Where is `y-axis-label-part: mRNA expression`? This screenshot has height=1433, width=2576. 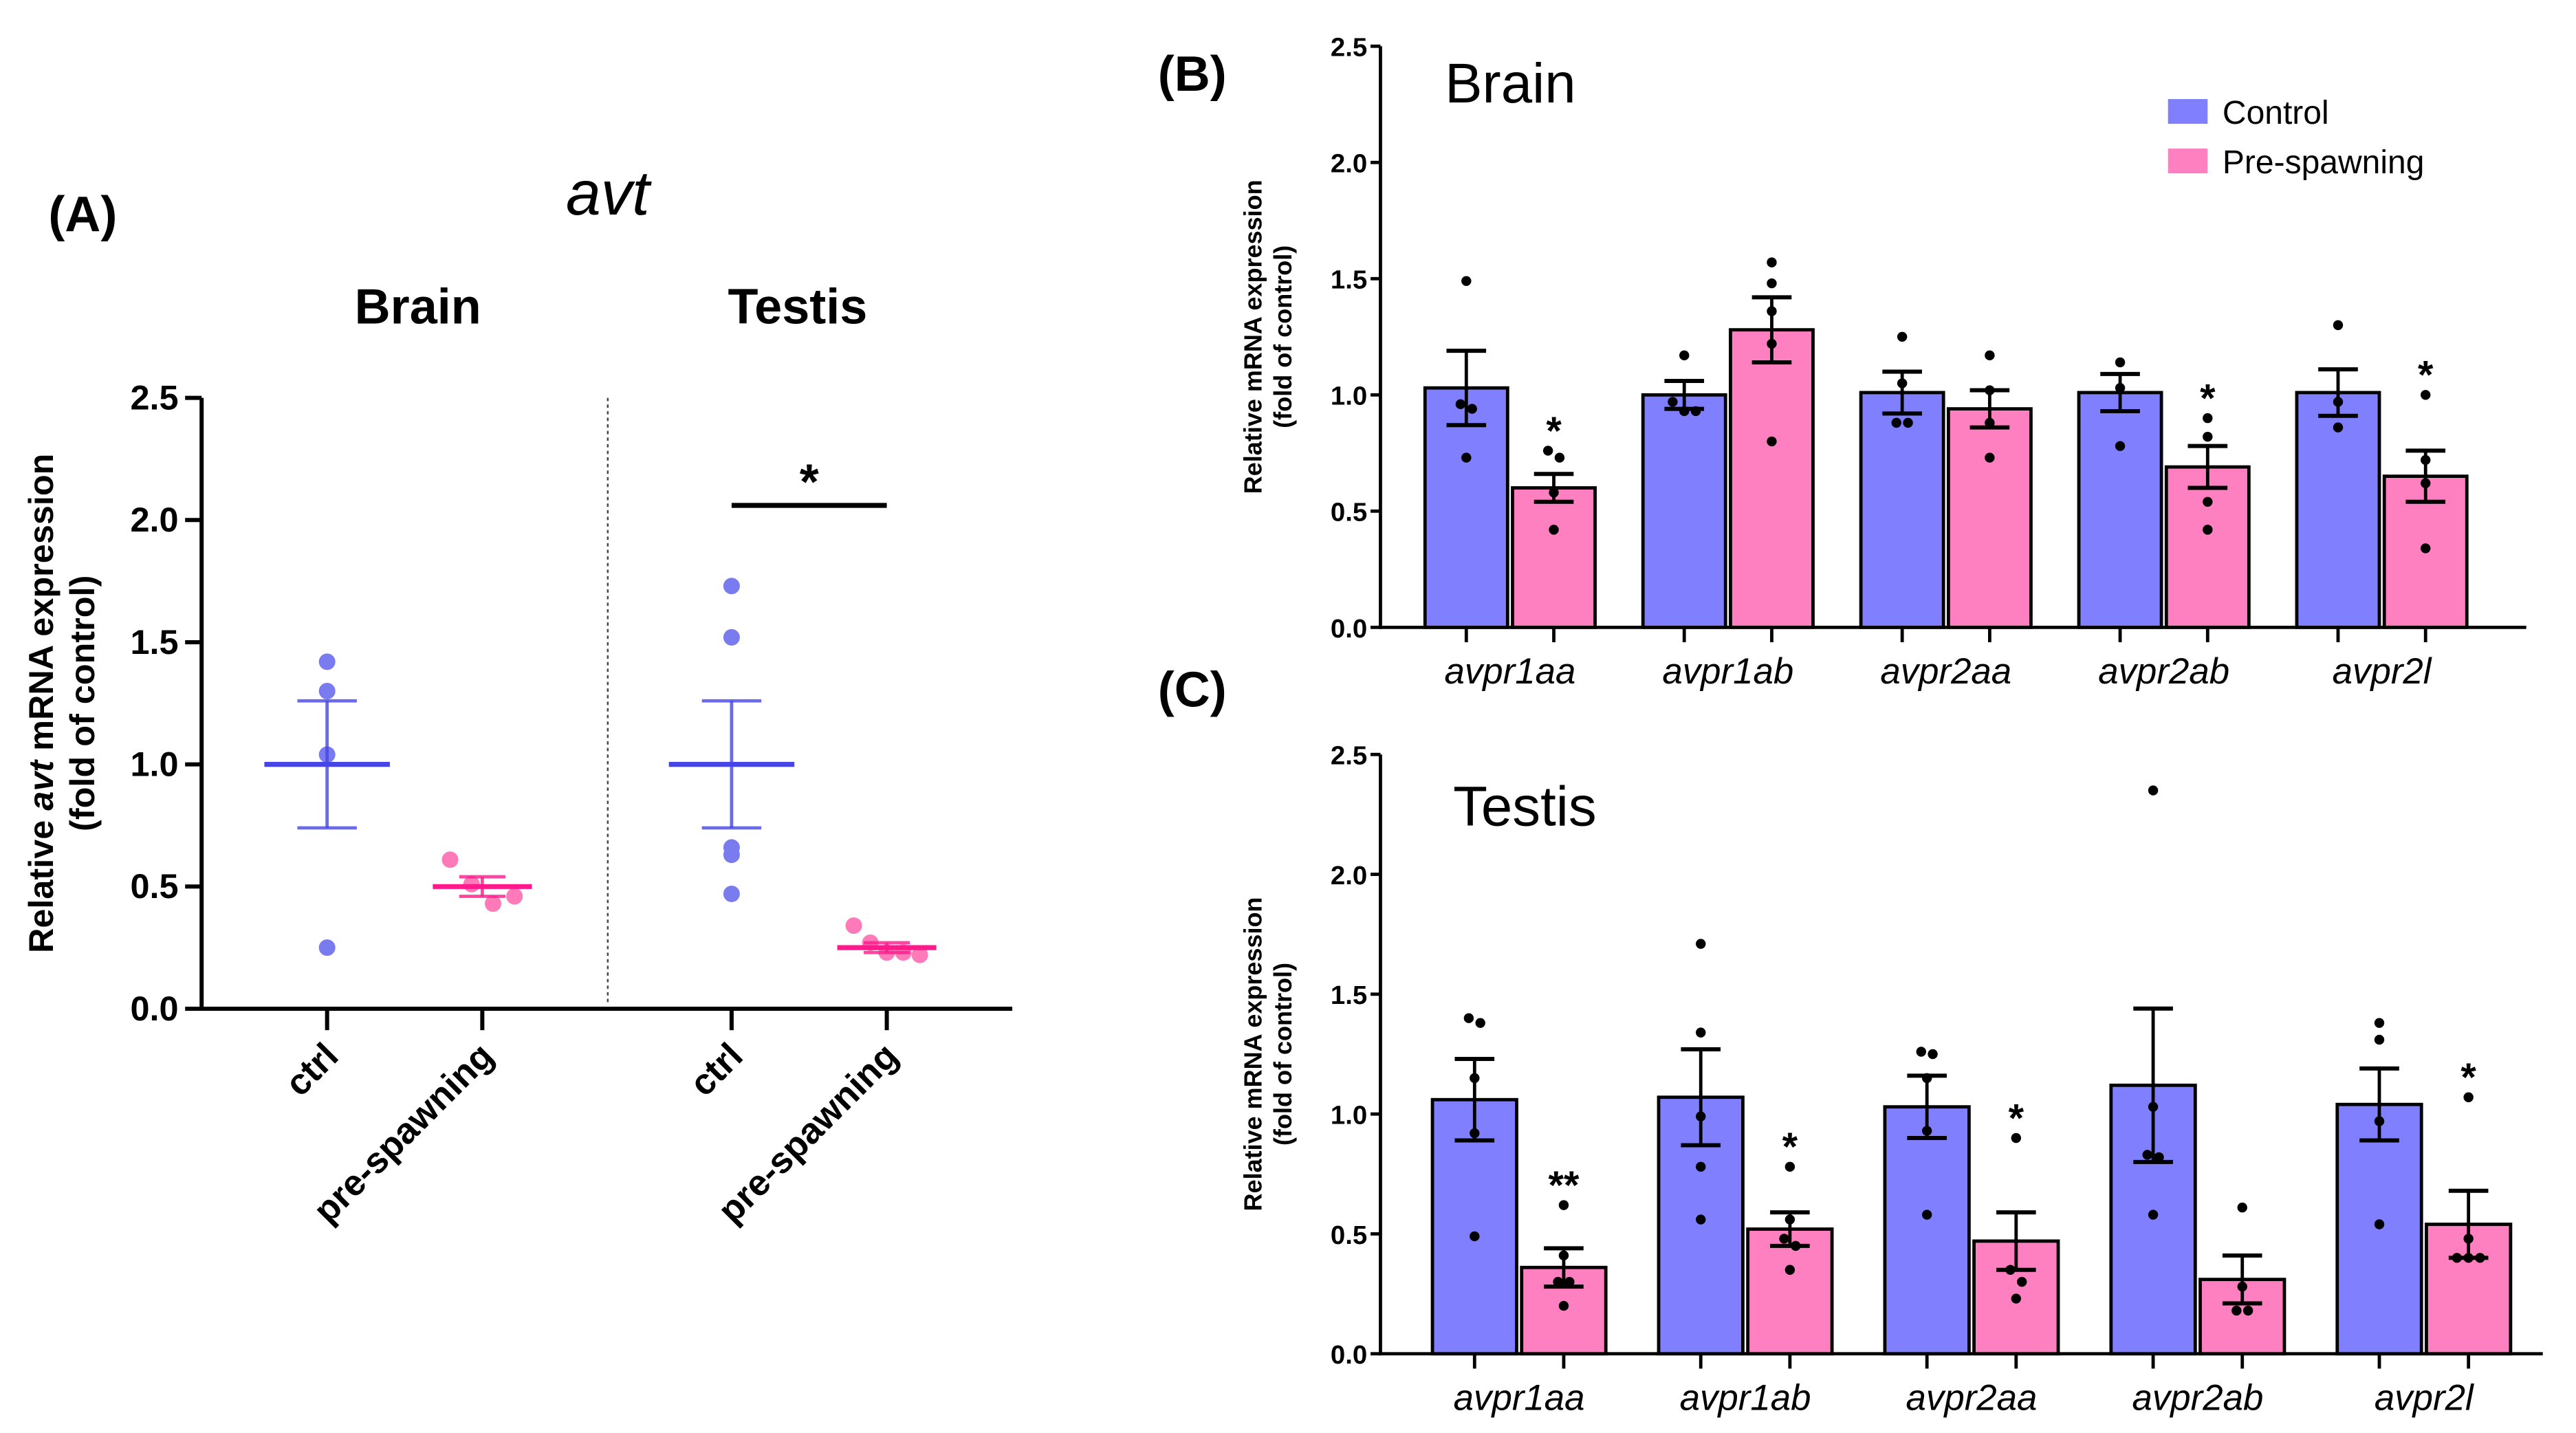 y-axis-label-part: mRNA expression is located at coordinates (41, 608).